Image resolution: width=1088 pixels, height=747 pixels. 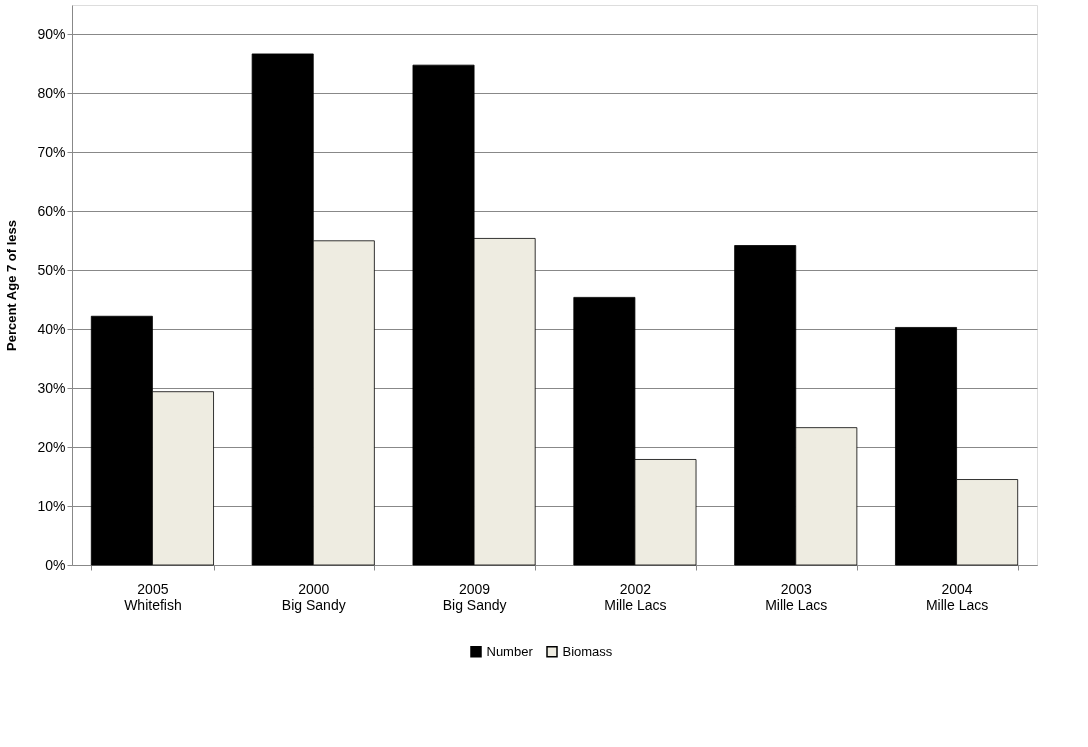 What do you see at coordinates (51, 92) in the screenshot?
I see `y-tick-label: 80%` at bounding box center [51, 92].